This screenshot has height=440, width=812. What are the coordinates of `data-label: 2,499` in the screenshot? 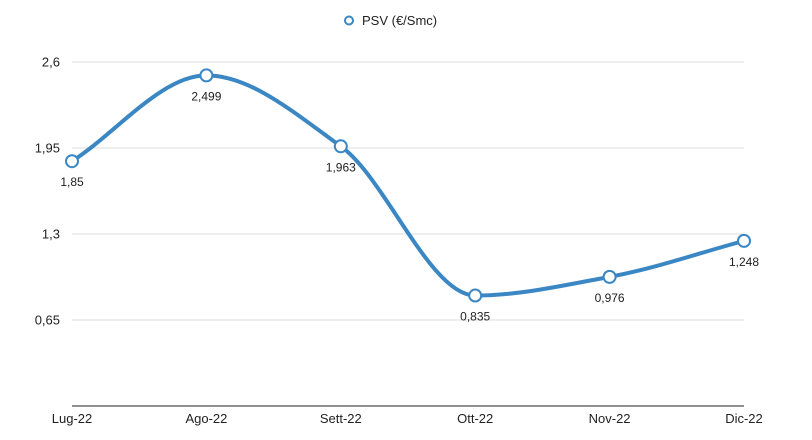 It's located at (206, 96).